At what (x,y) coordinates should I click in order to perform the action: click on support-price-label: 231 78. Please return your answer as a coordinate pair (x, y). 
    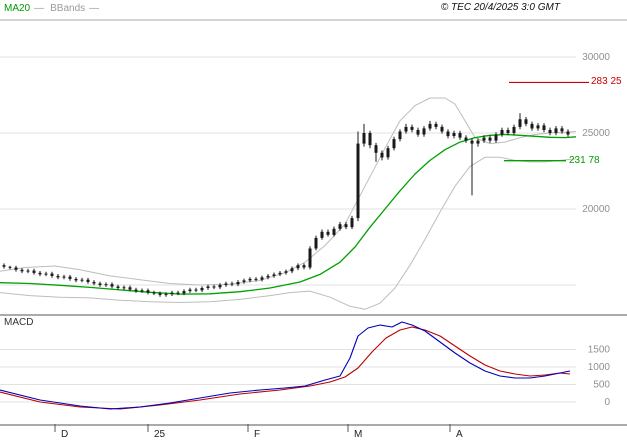
    Looking at the image, I should click on (584, 160).